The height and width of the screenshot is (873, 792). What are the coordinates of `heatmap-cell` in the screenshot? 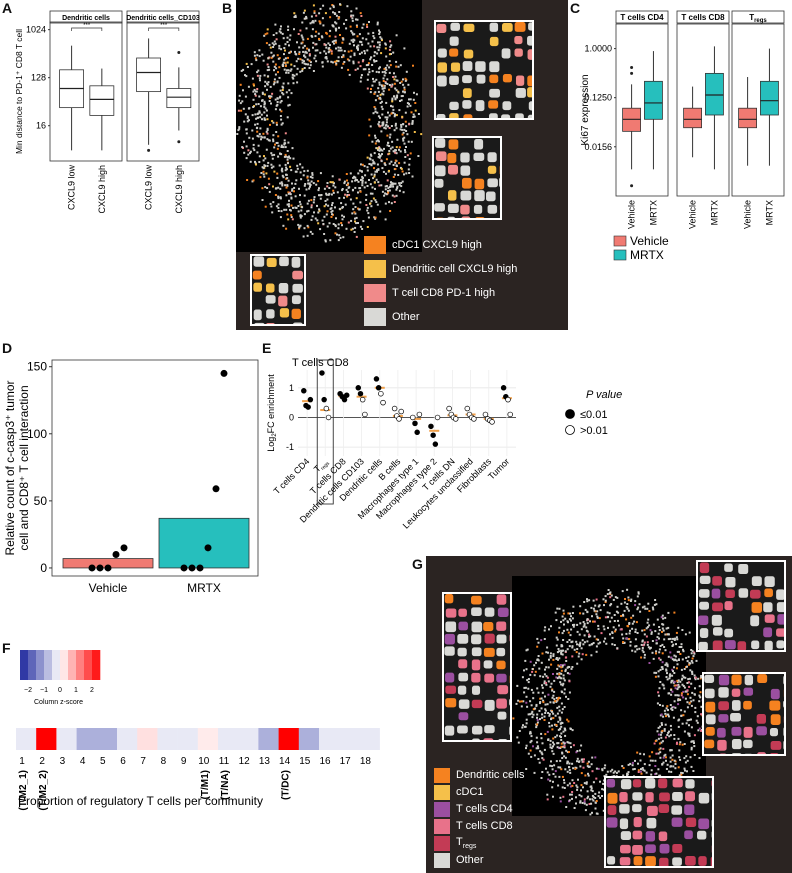 It's located at (309, 739).